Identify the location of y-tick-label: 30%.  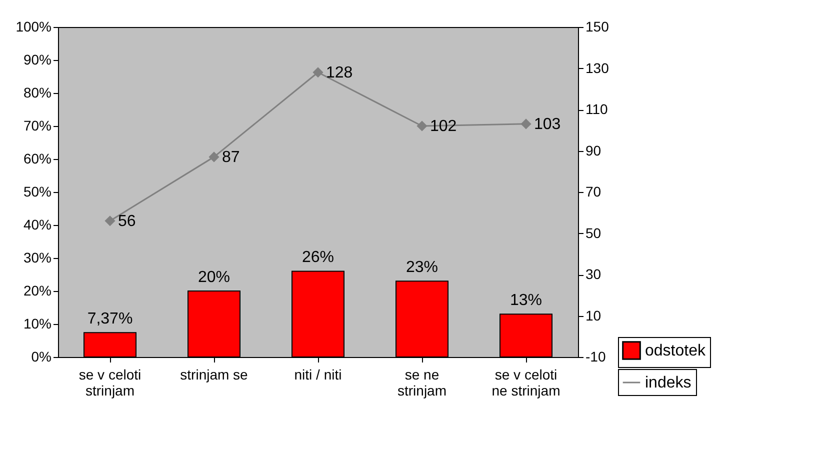
(37, 258).